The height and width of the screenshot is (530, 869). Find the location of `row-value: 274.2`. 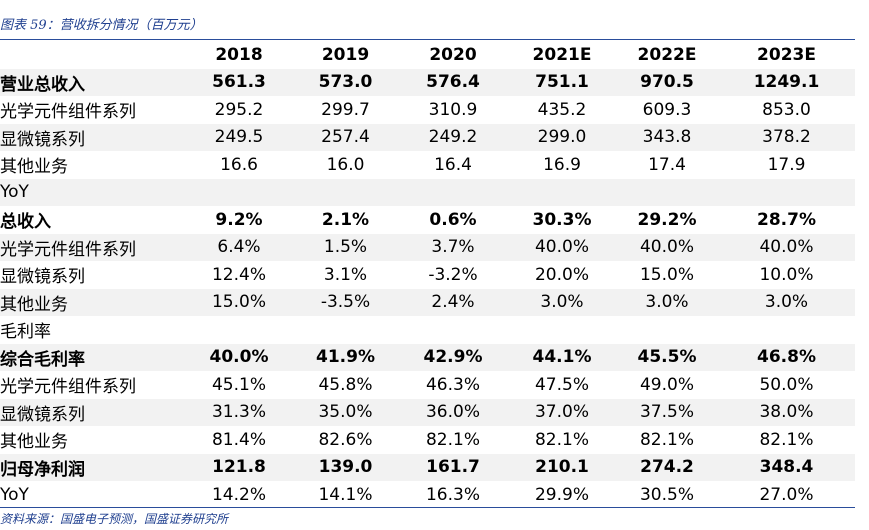

row-value: 274.2 is located at coordinates (667, 467).